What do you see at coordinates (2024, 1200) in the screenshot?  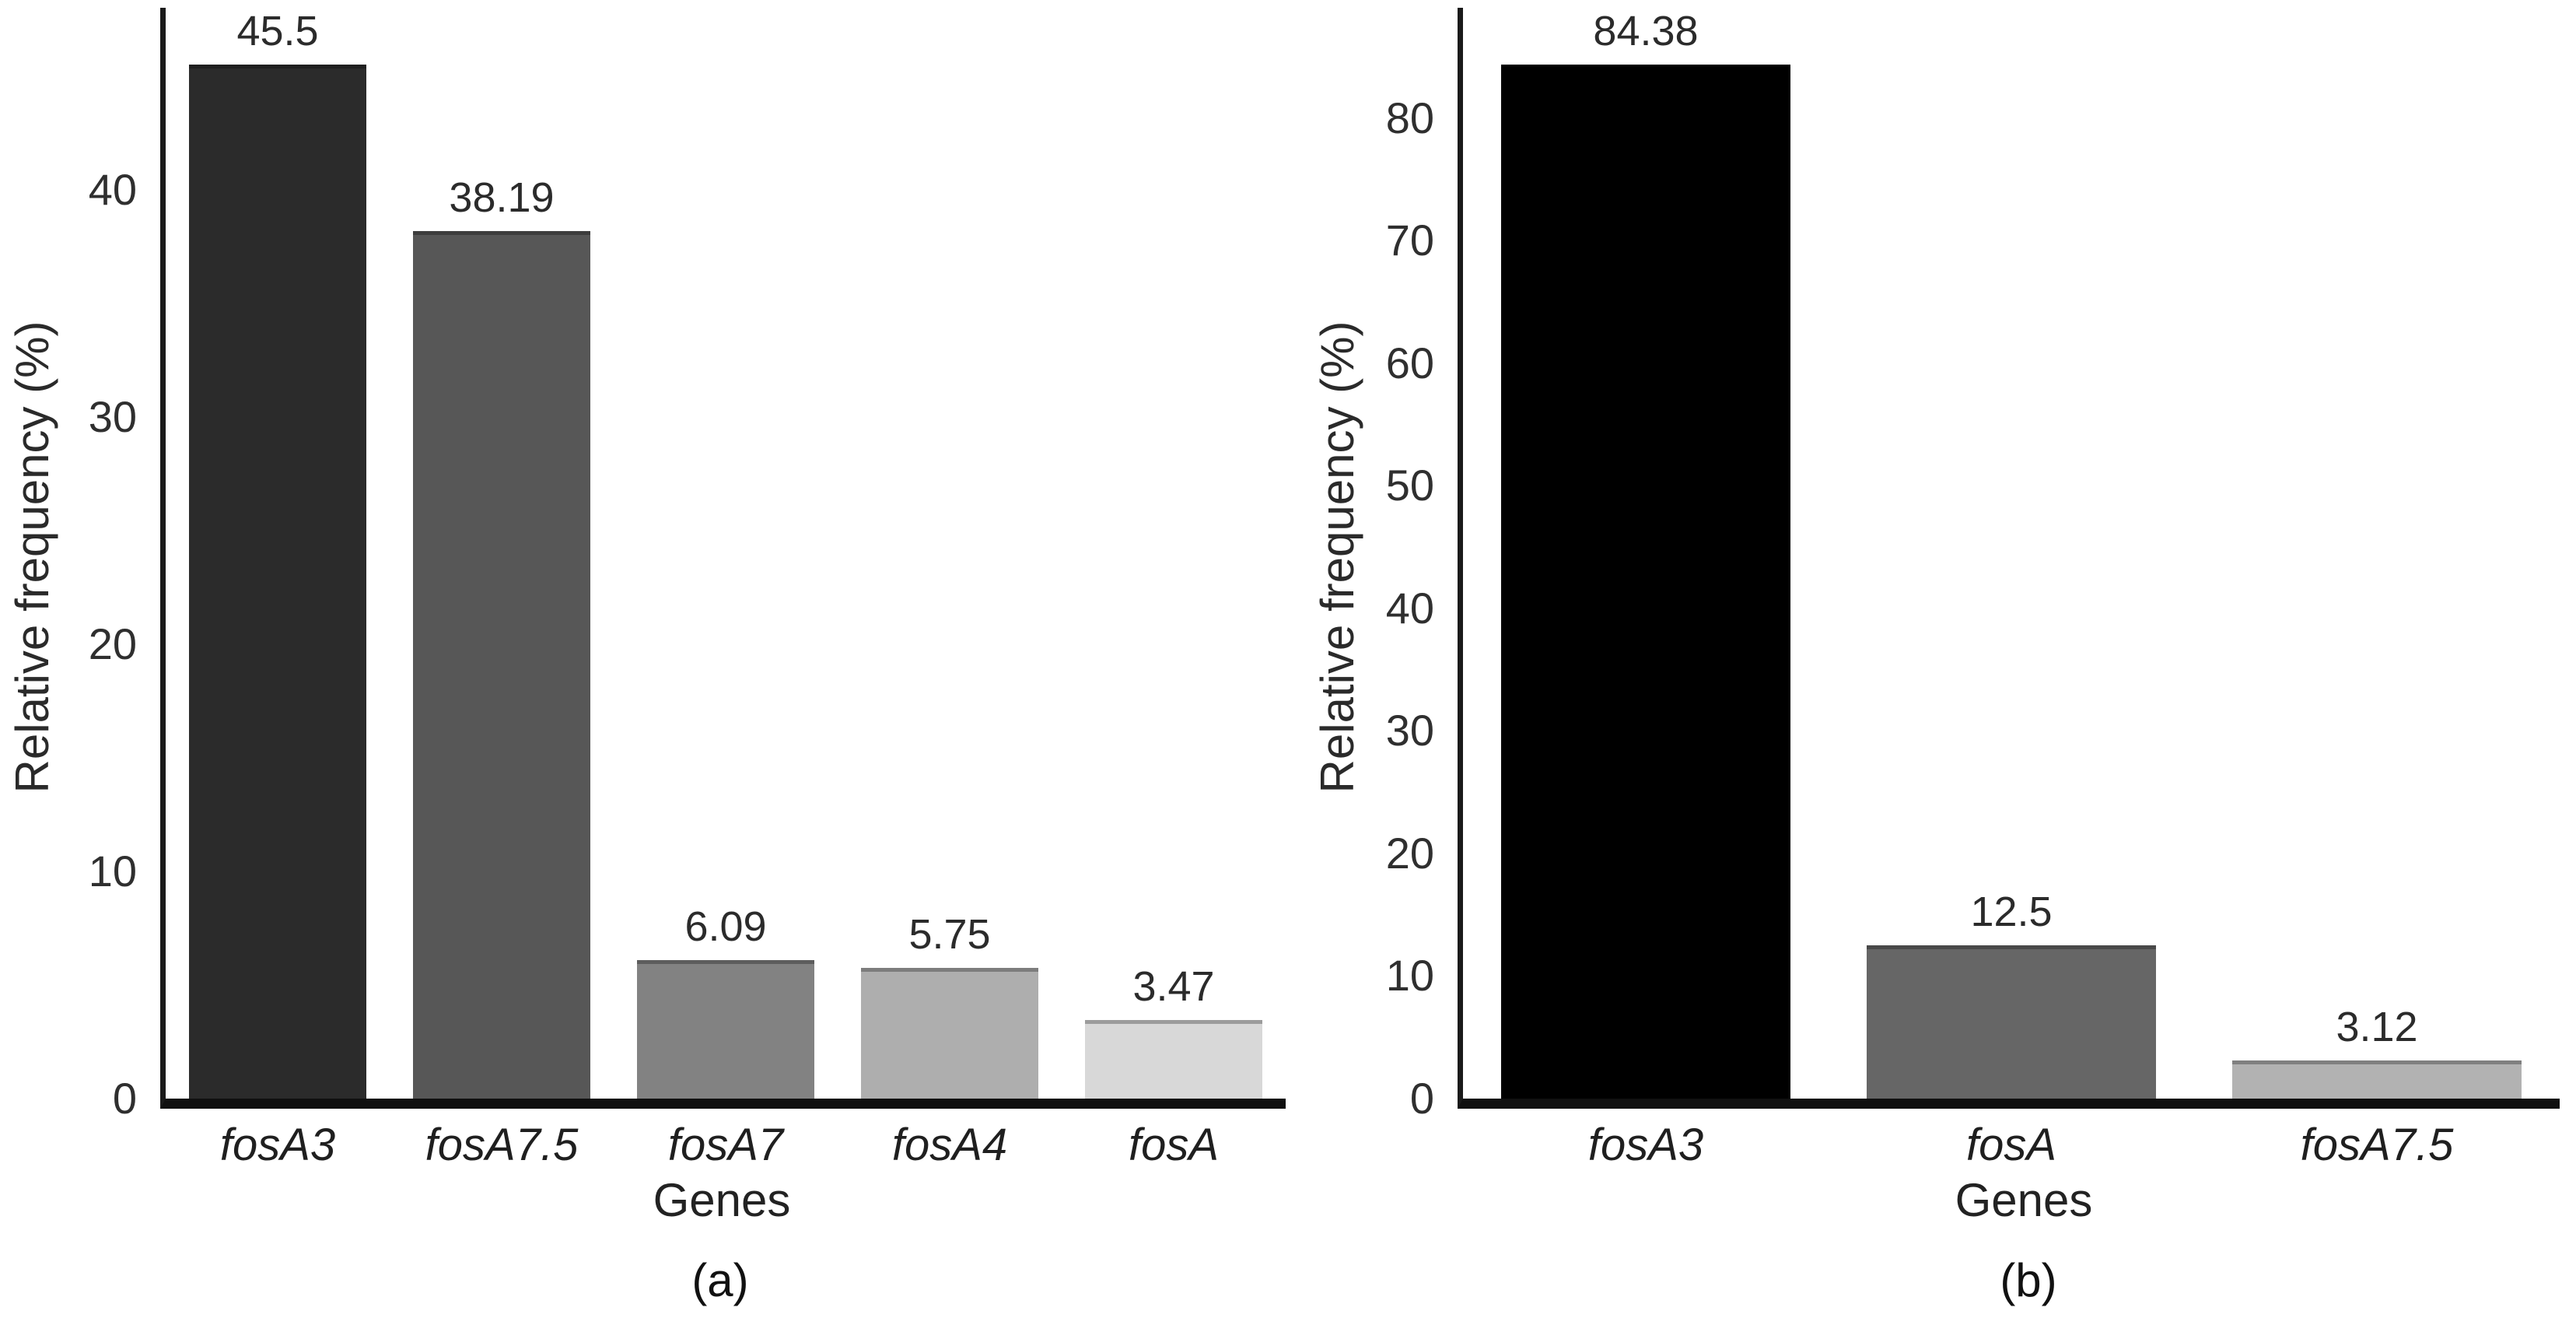 I see `x-axis-title-panel-b: Genes` at bounding box center [2024, 1200].